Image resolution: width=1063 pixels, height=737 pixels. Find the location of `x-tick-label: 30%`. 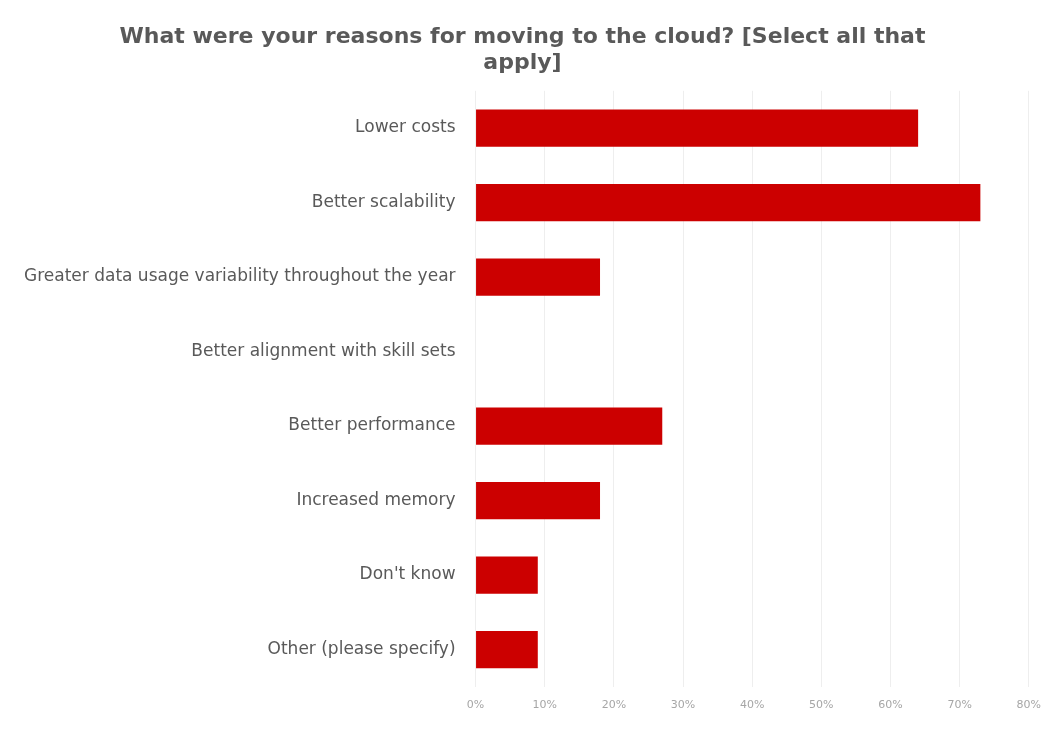

x-tick-label: 30% is located at coordinates (683, 705).